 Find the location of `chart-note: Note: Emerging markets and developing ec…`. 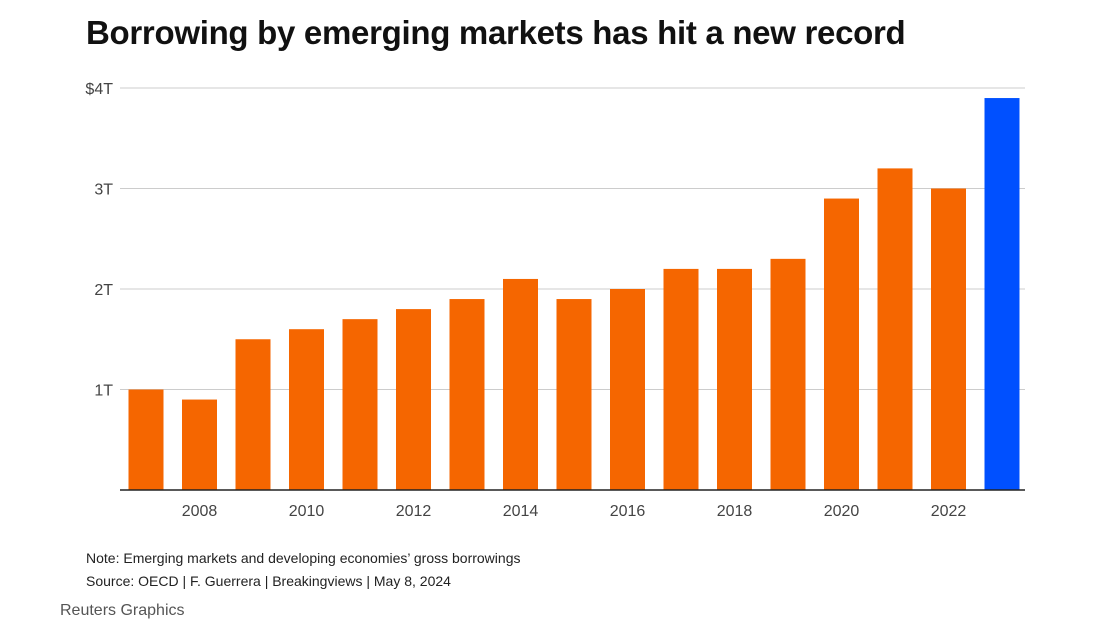

chart-note: Note: Emerging markets and developing ec… is located at coordinates (303, 558).